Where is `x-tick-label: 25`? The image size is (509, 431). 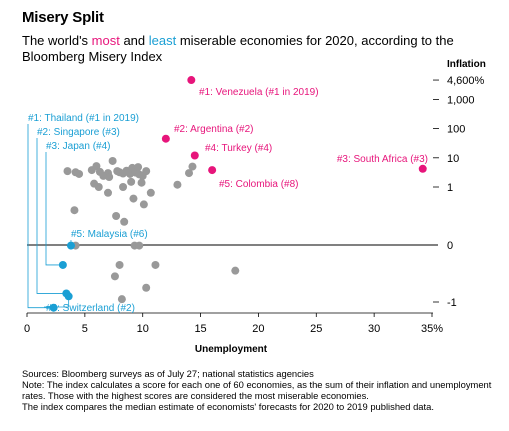
x-tick-label: 25 is located at coordinates (316, 329).